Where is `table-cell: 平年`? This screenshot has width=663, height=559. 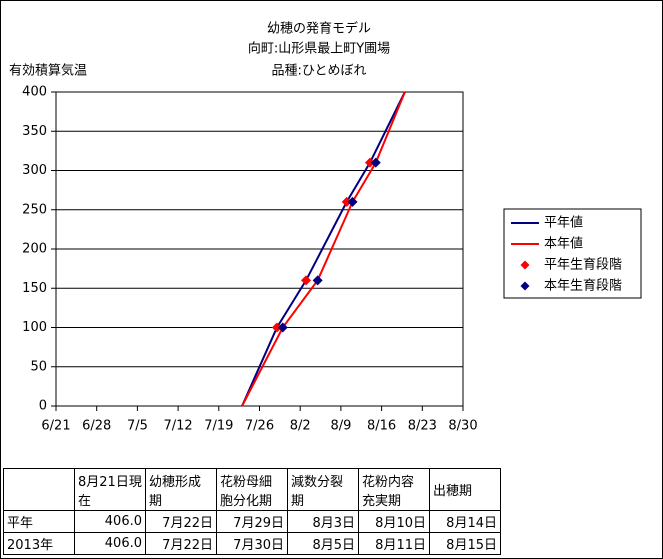
table-cell: 平年 is located at coordinates (39, 521).